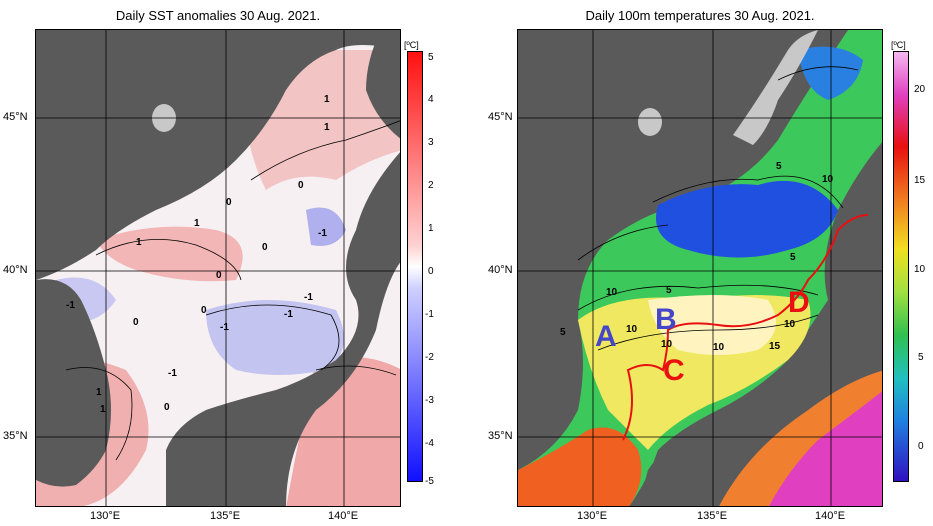 This screenshot has width=933, height=526. I want to click on colorbar-tick: -1, so click(429, 314).